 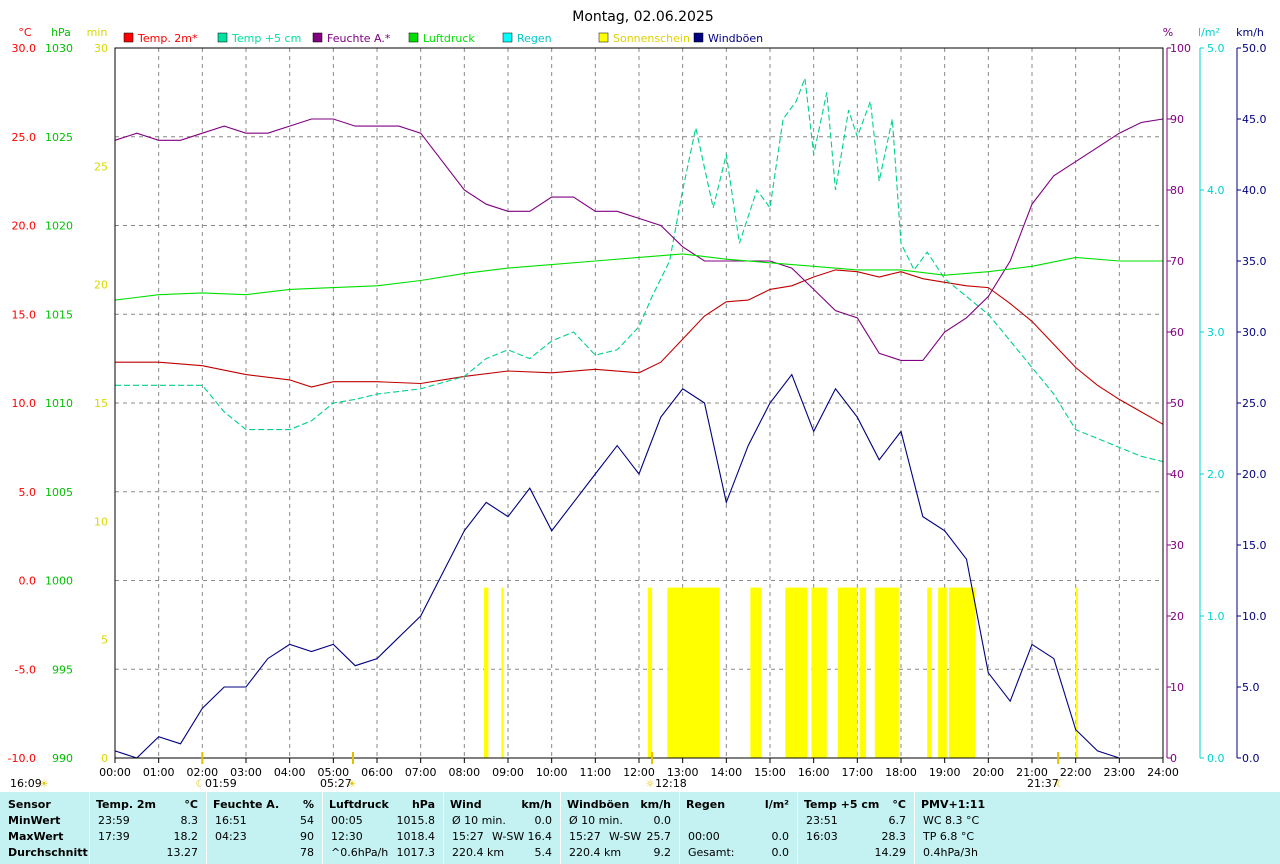 I want to click on marker-symbol-icon: ☀, so click(x=44, y=784).